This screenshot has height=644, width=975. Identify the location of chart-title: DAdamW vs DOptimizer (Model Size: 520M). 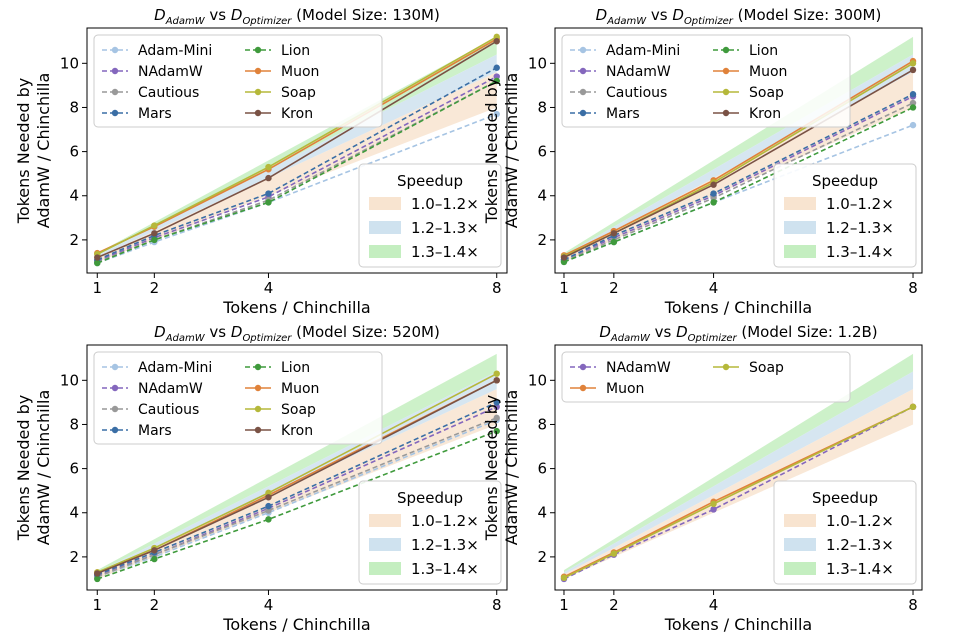
(297, 333).